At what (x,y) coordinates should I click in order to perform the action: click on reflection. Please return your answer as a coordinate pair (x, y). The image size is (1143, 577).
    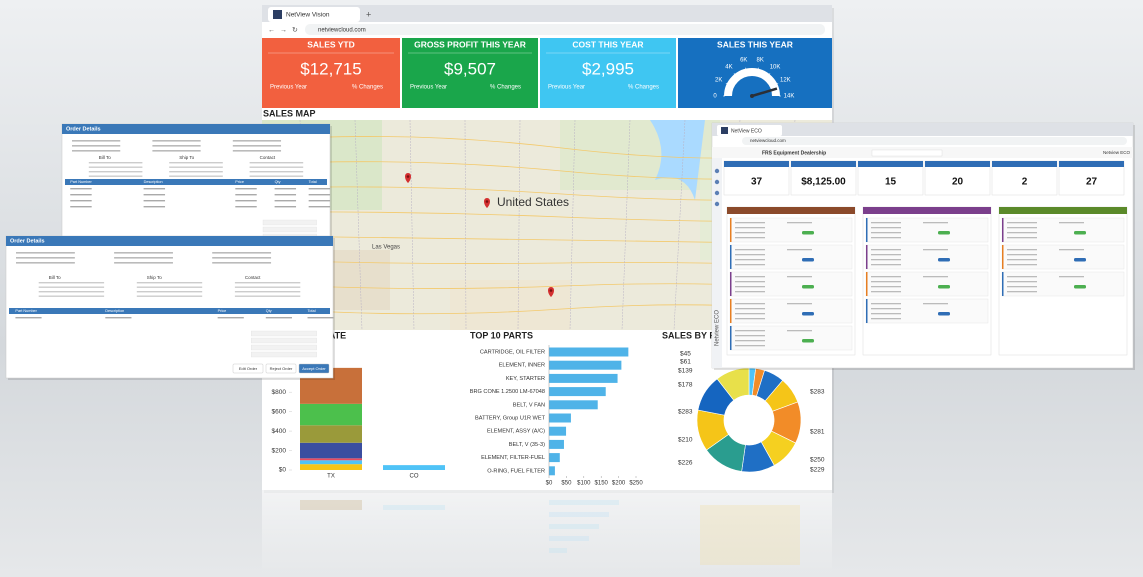
    Looking at the image, I should click on (547, 533).